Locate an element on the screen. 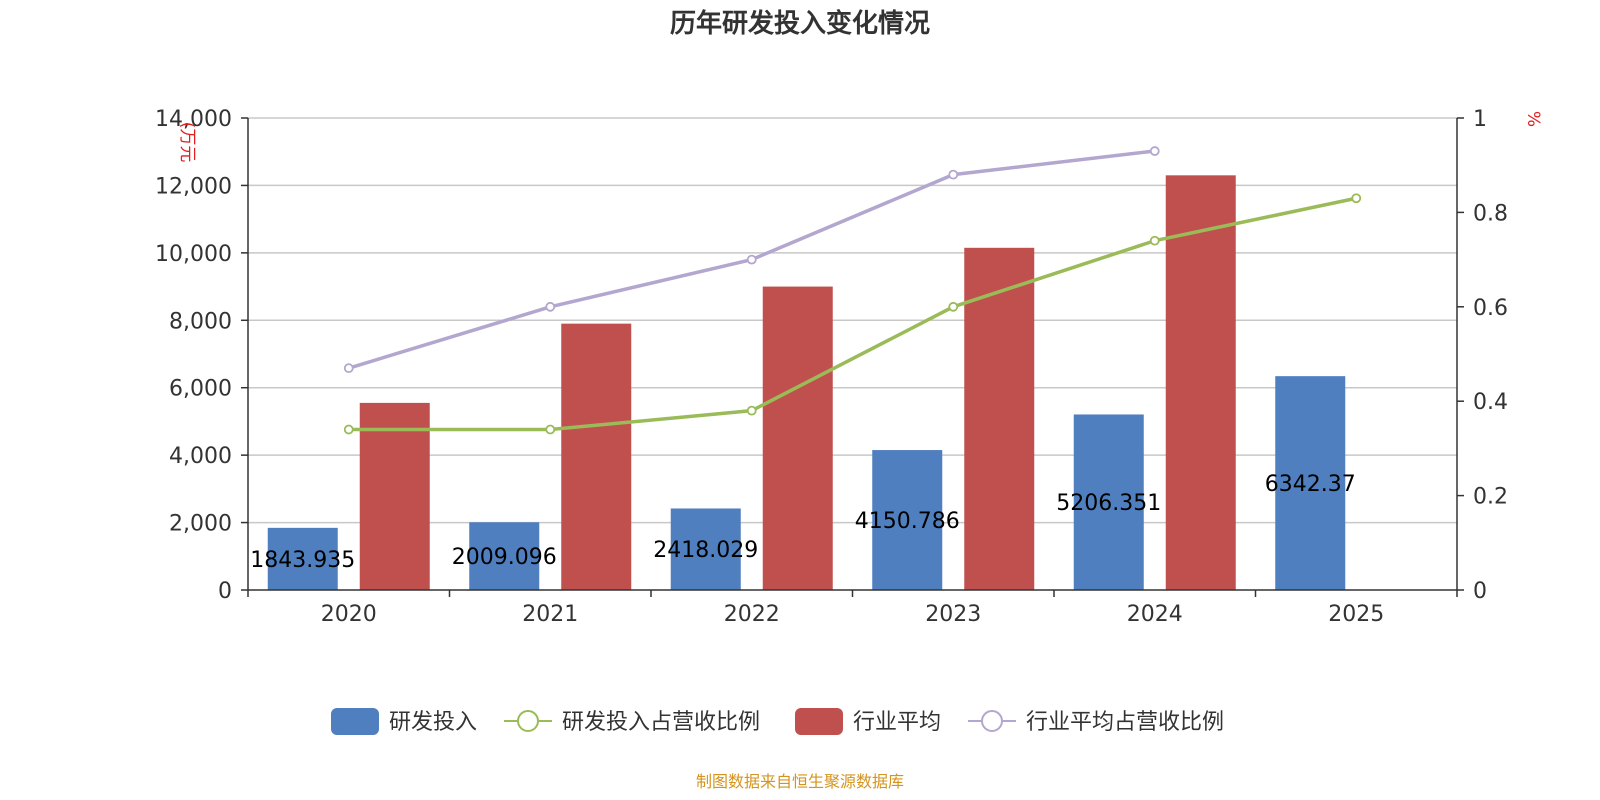 The height and width of the screenshot is (800, 1600). data-label: 1843.935 is located at coordinates (302, 560).